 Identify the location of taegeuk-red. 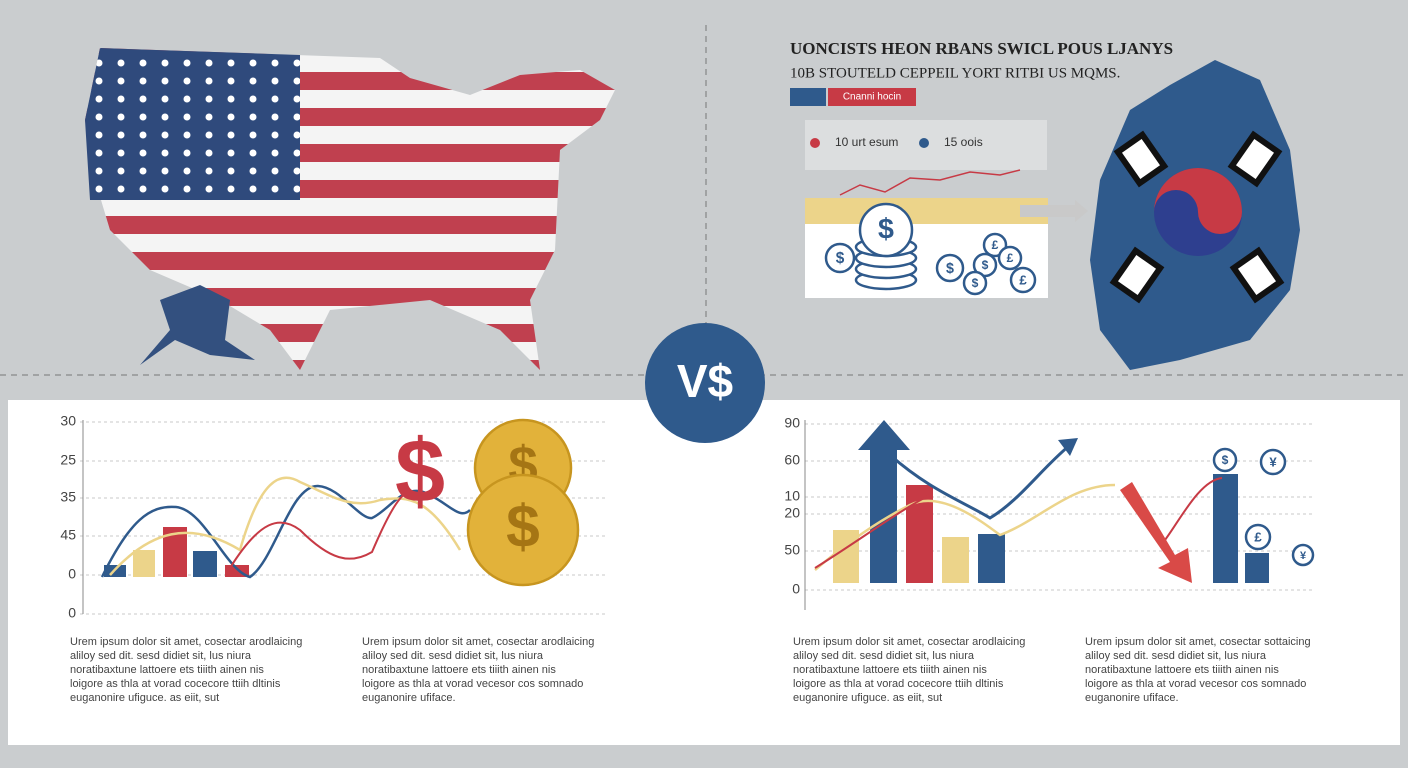
(1198, 201).